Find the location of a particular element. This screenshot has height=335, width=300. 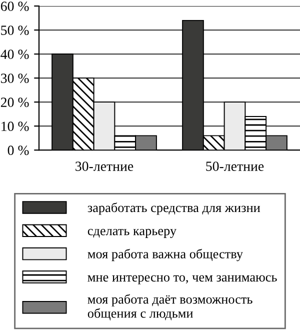

y-tick-label: 50 % is located at coordinates (15, 31).